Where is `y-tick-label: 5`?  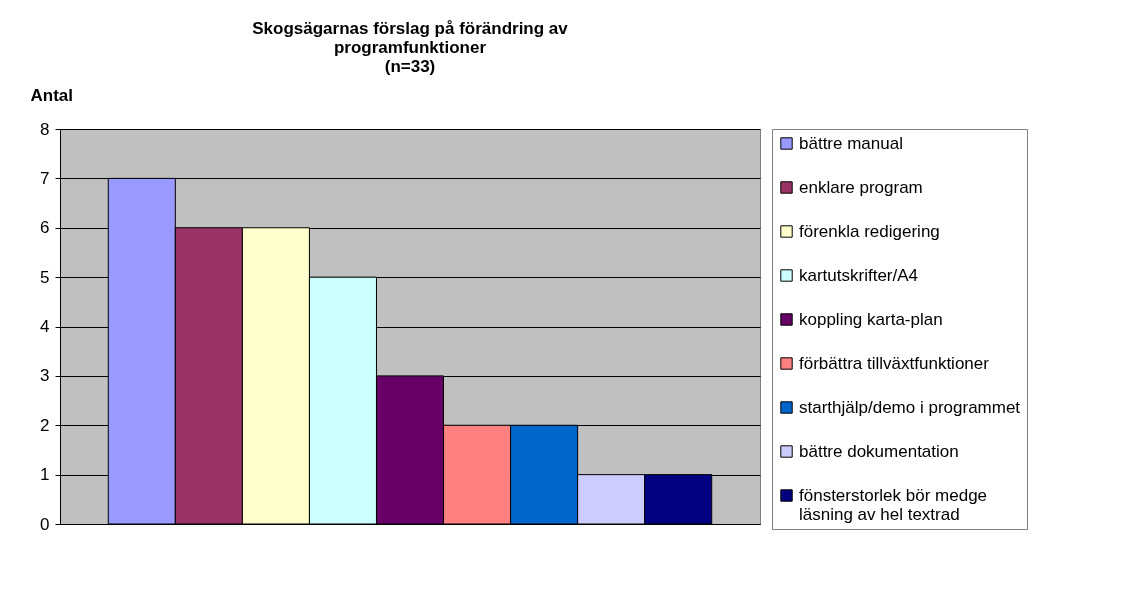
y-tick-label: 5 is located at coordinates (45, 277).